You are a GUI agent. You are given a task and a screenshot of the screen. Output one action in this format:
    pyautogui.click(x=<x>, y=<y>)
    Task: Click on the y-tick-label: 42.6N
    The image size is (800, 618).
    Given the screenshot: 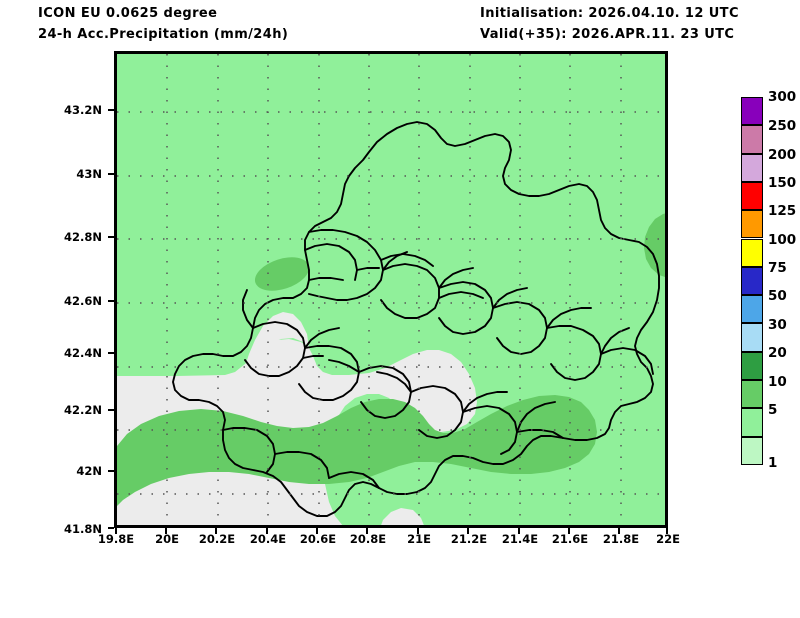 What is the action you would take?
    pyautogui.click(x=83, y=301)
    